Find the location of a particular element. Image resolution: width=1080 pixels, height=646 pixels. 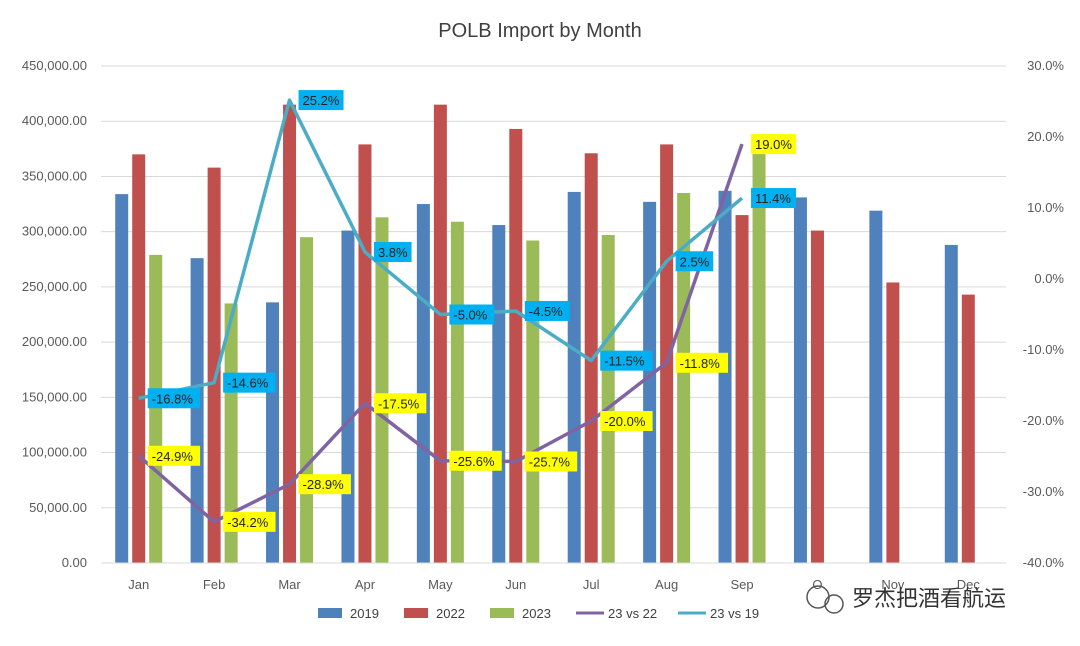

legend-label: 2019 is located at coordinates (364, 613).